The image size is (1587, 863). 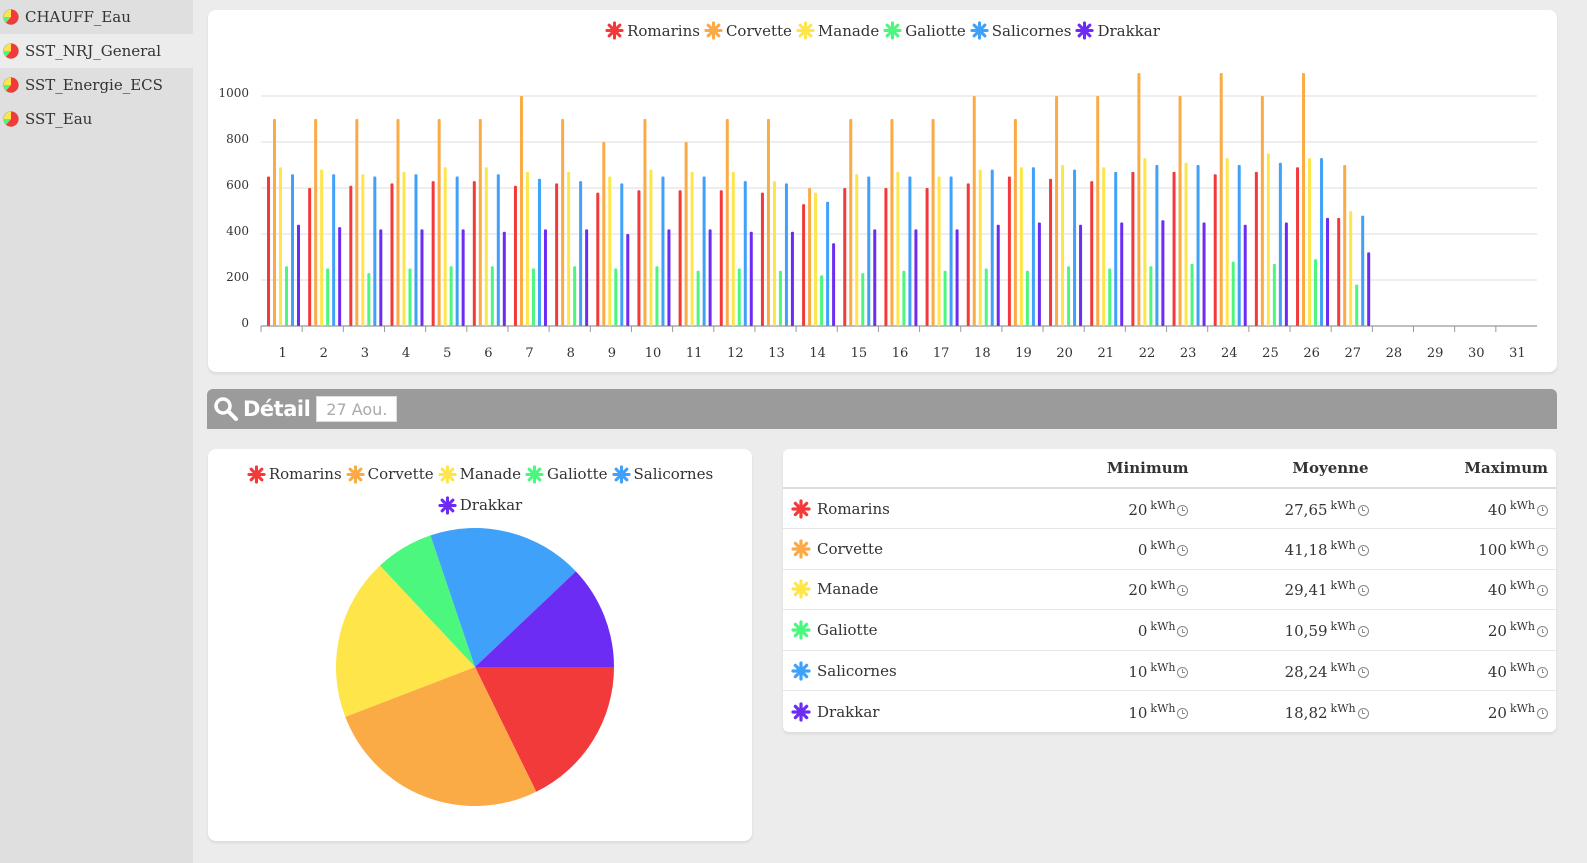 What do you see at coordinates (357, 409) in the screenshot?
I see `date-picker: 27 Aou.` at bounding box center [357, 409].